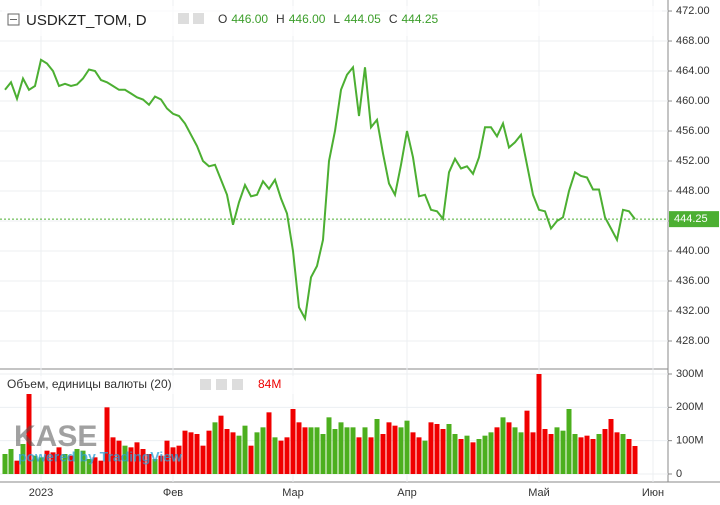  I want to click on last-price-tag, so click(694, 219).